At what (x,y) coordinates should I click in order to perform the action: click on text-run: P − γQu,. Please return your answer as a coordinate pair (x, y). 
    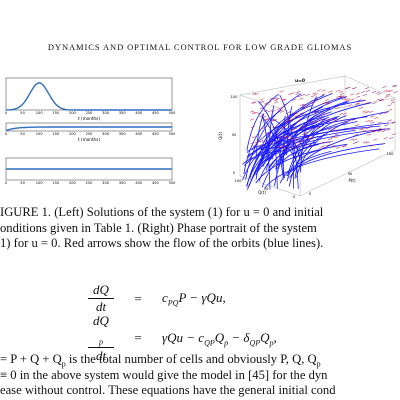
    Looking at the image, I should click on (202, 297).